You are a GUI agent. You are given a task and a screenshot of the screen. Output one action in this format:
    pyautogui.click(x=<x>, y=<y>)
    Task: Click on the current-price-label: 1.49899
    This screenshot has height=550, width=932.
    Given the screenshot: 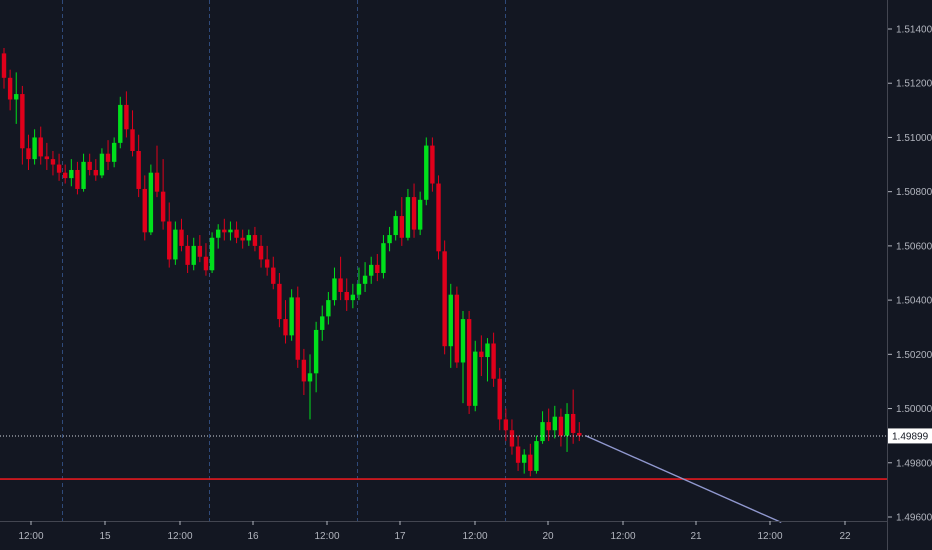 What is the action you would take?
    pyautogui.click(x=910, y=436)
    